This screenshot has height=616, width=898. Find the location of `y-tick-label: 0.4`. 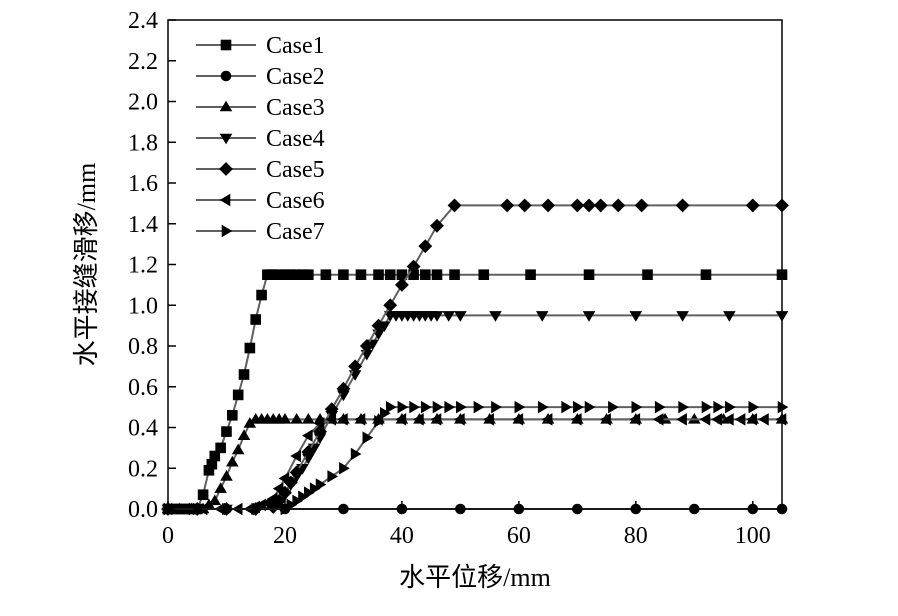

y-tick-label: 0.4 is located at coordinates (143, 429).